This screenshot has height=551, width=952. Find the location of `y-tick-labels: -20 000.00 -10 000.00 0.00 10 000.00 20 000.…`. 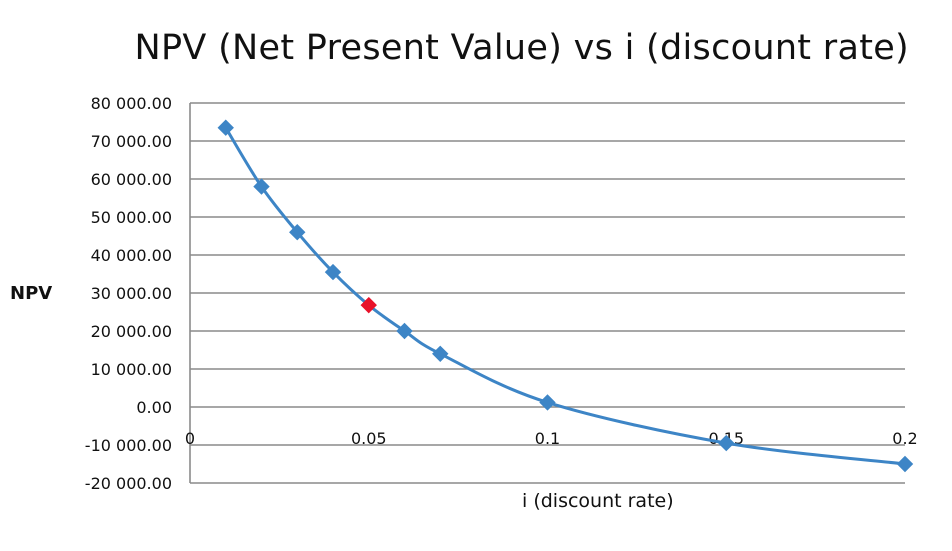

y-tick-labels: -20 000.00 -10 000.00 0.00 10 000.00 20 000.… is located at coordinates (128, 293).